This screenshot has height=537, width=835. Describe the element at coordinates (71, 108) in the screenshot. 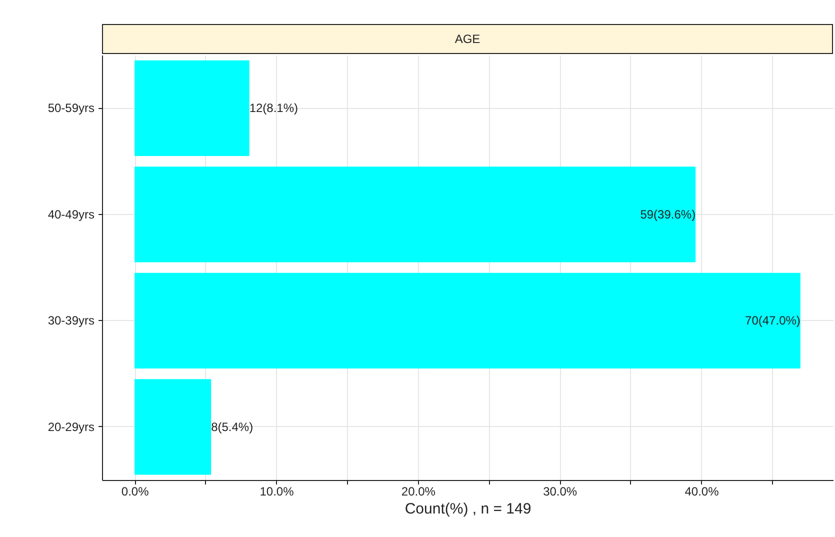

I see `y-tick-label: 50-59yrs` at that location.